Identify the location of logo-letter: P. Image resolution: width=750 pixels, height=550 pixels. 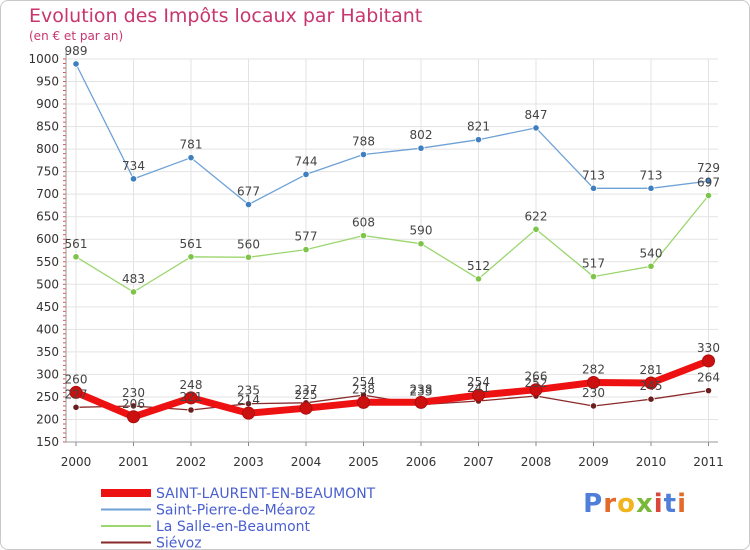
(593, 504).